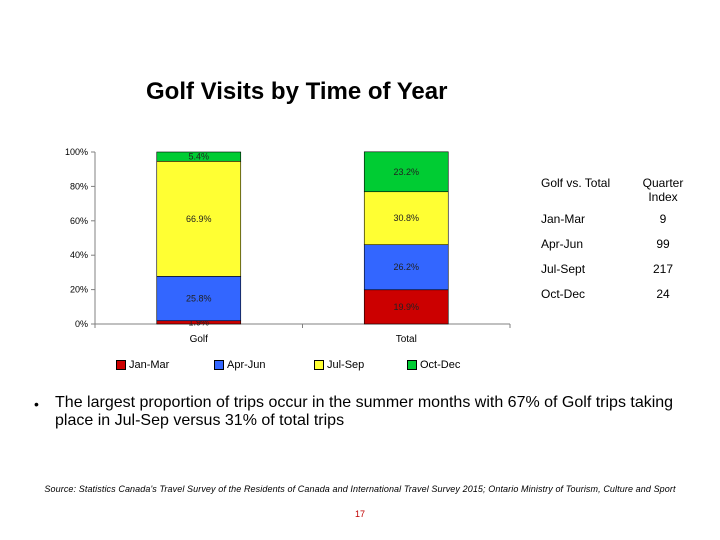 The width and height of the screenshot is (720, 540). What do you see at coordinates (79, 186) in the screenshot?
I see `y-tick-label: 80%` at bounding box center [79, 186].